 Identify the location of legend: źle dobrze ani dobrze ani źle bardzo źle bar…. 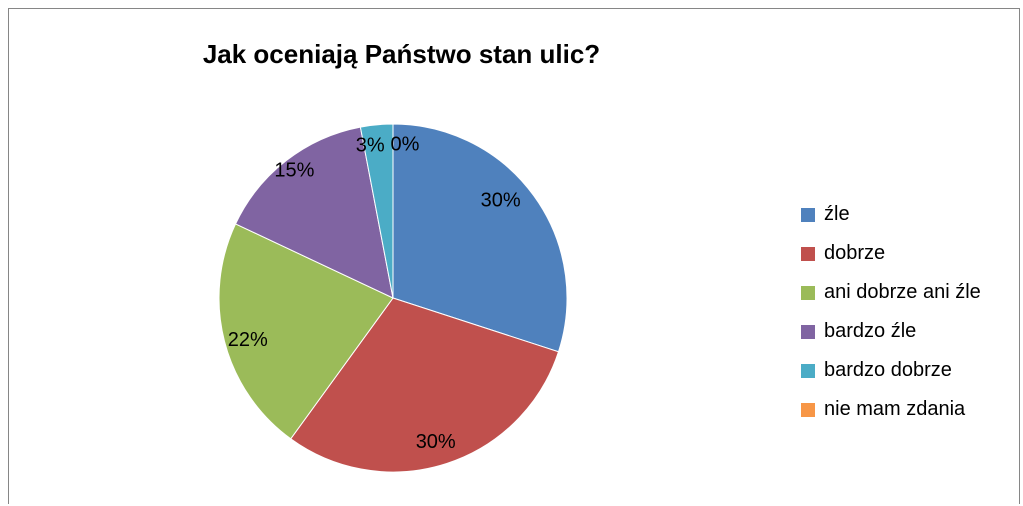
(891, 312).